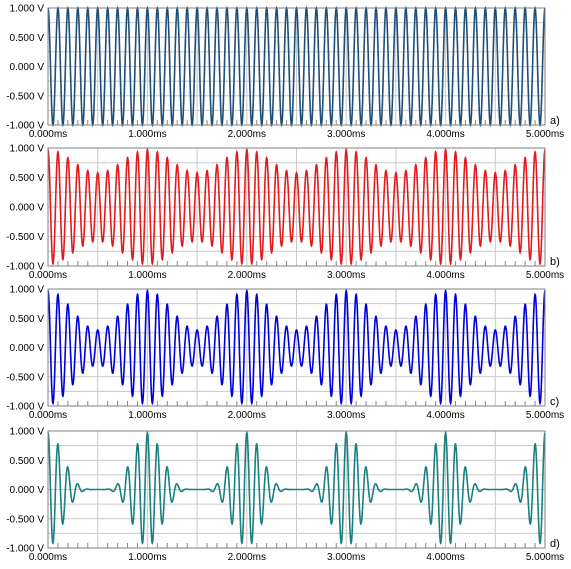 Image resolution: width=571 pixels, height=569 pixels. I want to click on panel-label: c), so click(554, 402).